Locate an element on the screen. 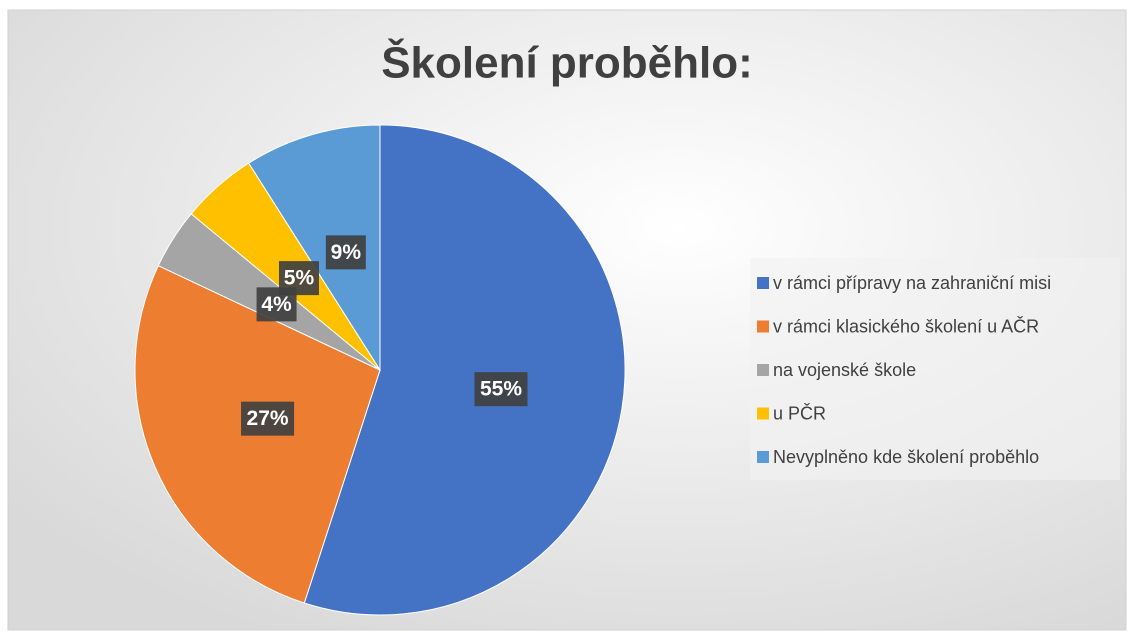 The width and height of the screenshot is (1135, 640). pie-slice is located at coordinates (314, 248).